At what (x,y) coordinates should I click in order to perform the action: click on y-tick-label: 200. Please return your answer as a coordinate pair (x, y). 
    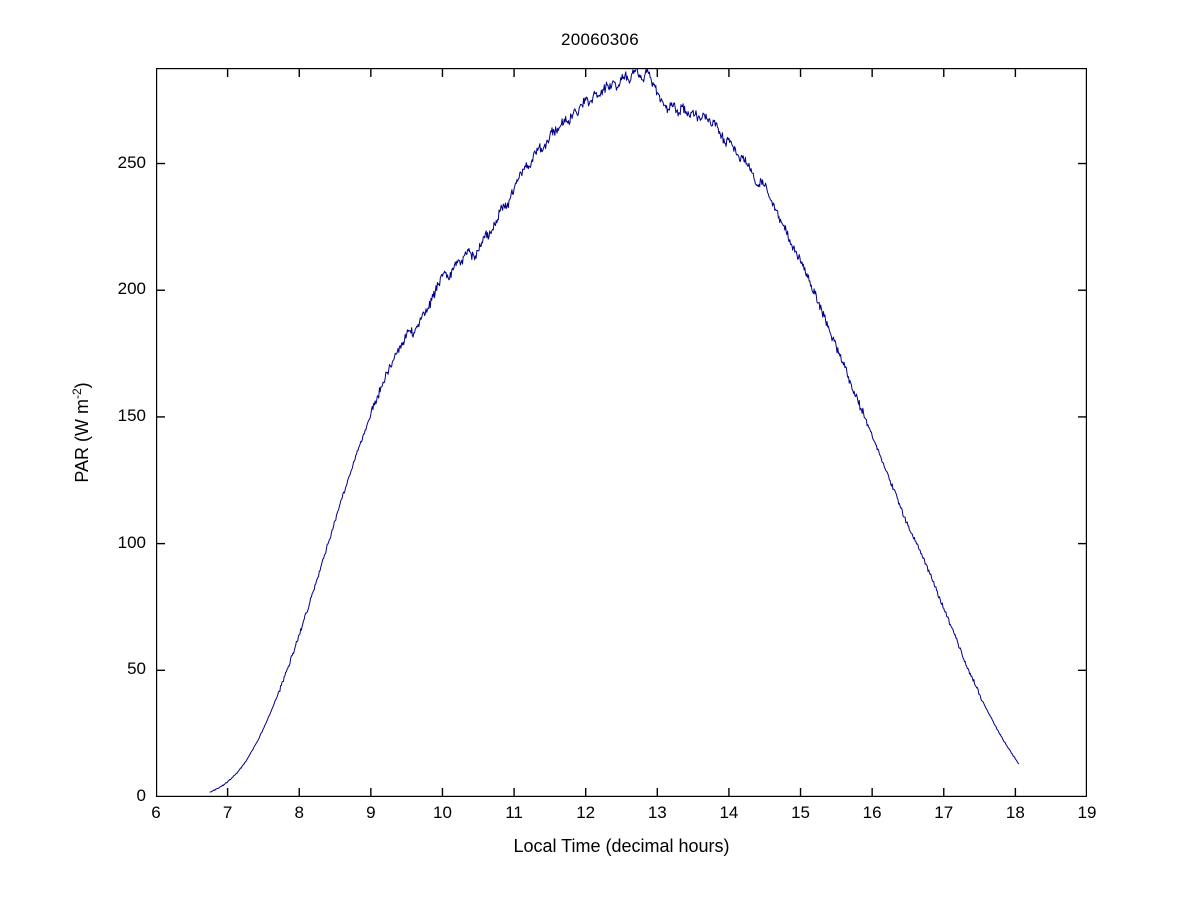
    Looking at the image, I should click on (131, 289).